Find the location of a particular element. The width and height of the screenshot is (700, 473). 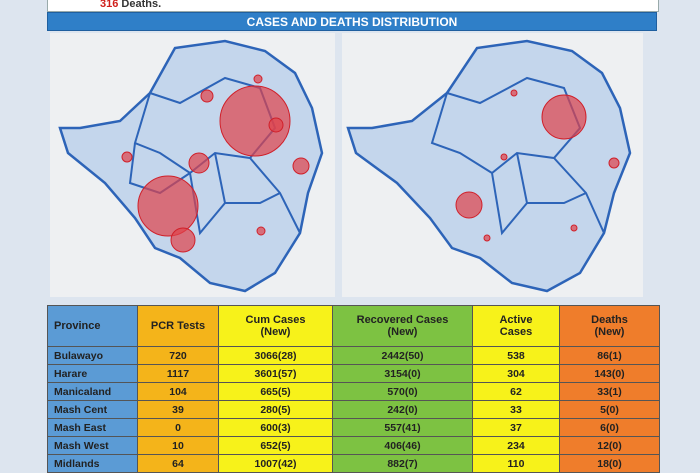

table-row: Mash East 0 600(3) 557(41) 37 6(0) is located at coordinates (353, 427).